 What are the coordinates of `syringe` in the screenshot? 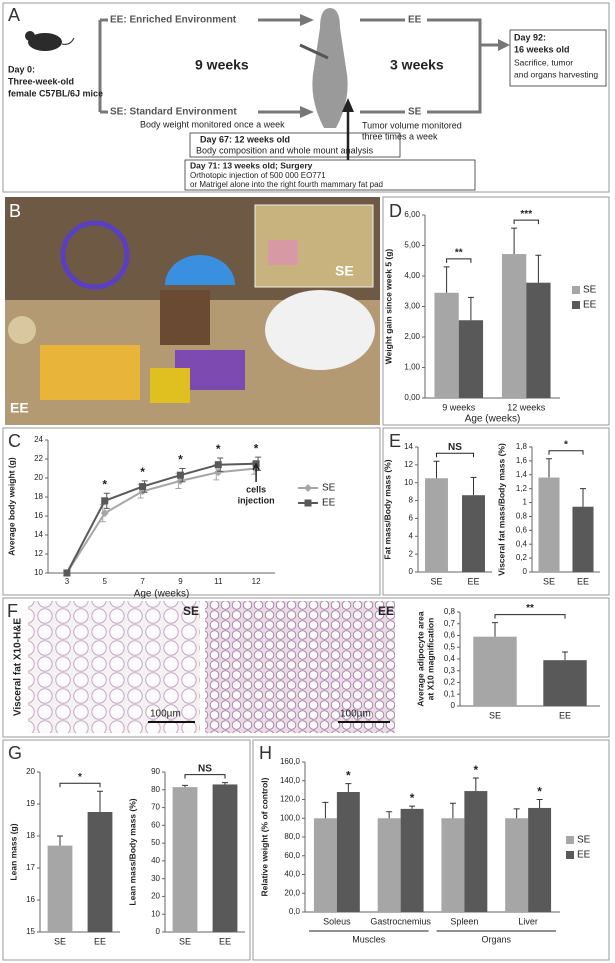 It's located at (314, 51).